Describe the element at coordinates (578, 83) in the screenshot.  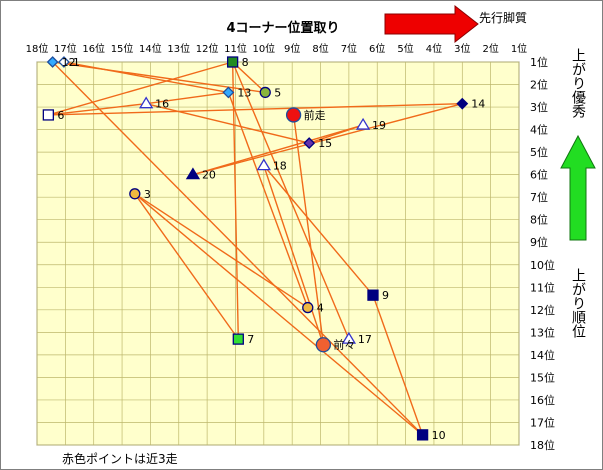
I see `right-label-top: 上がり優秀` at that location.